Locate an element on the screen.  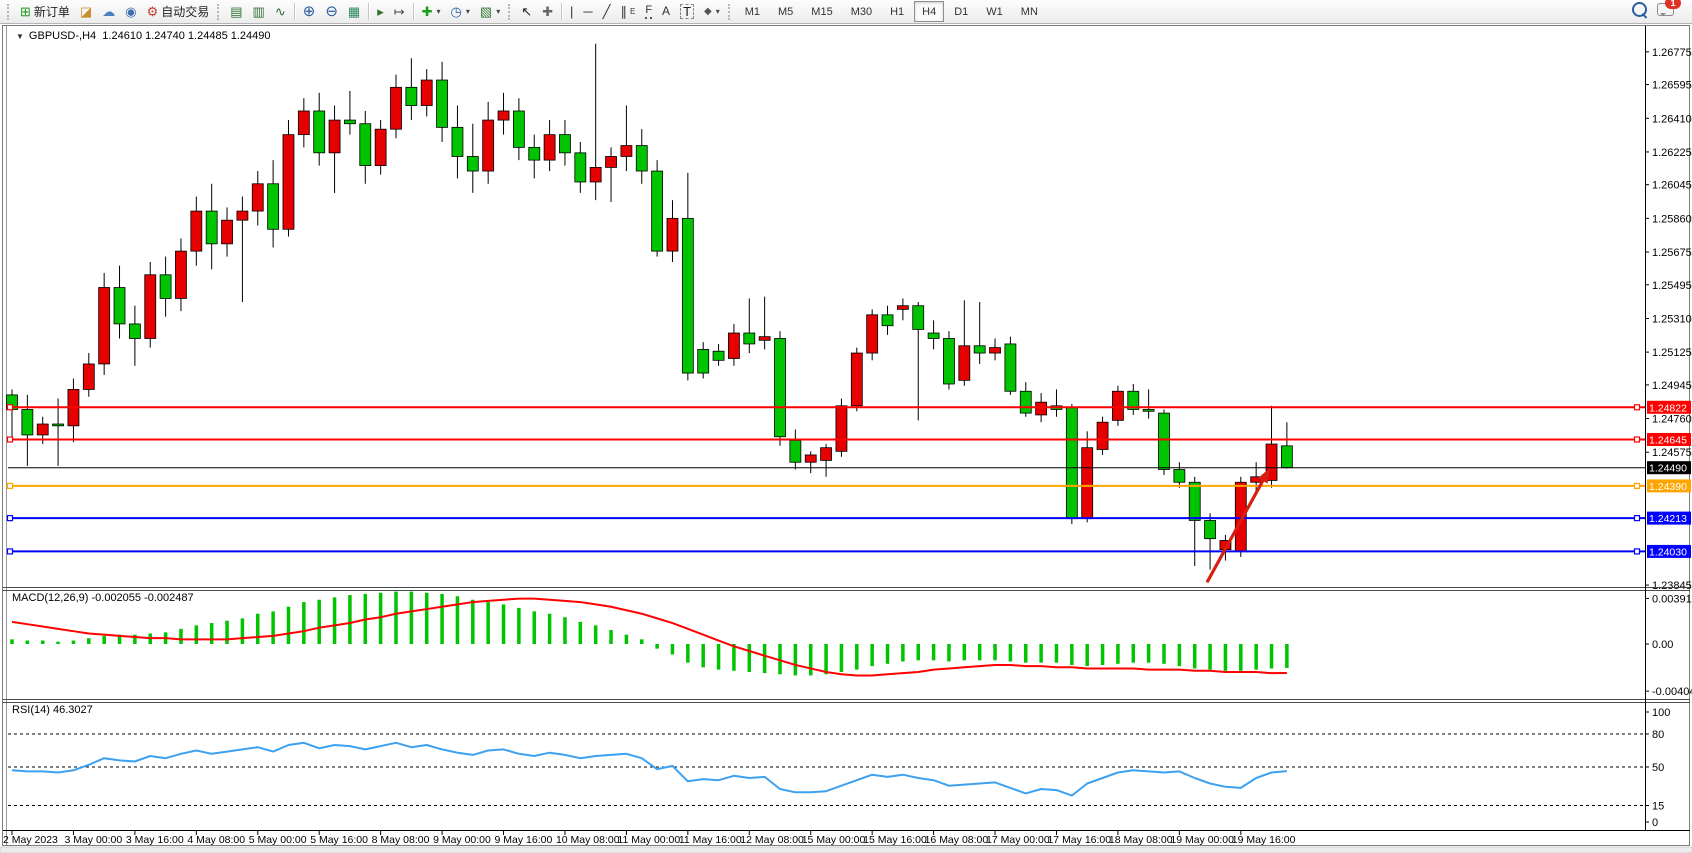
trendline-icon: ╱ is located at coordinates (606, 11).